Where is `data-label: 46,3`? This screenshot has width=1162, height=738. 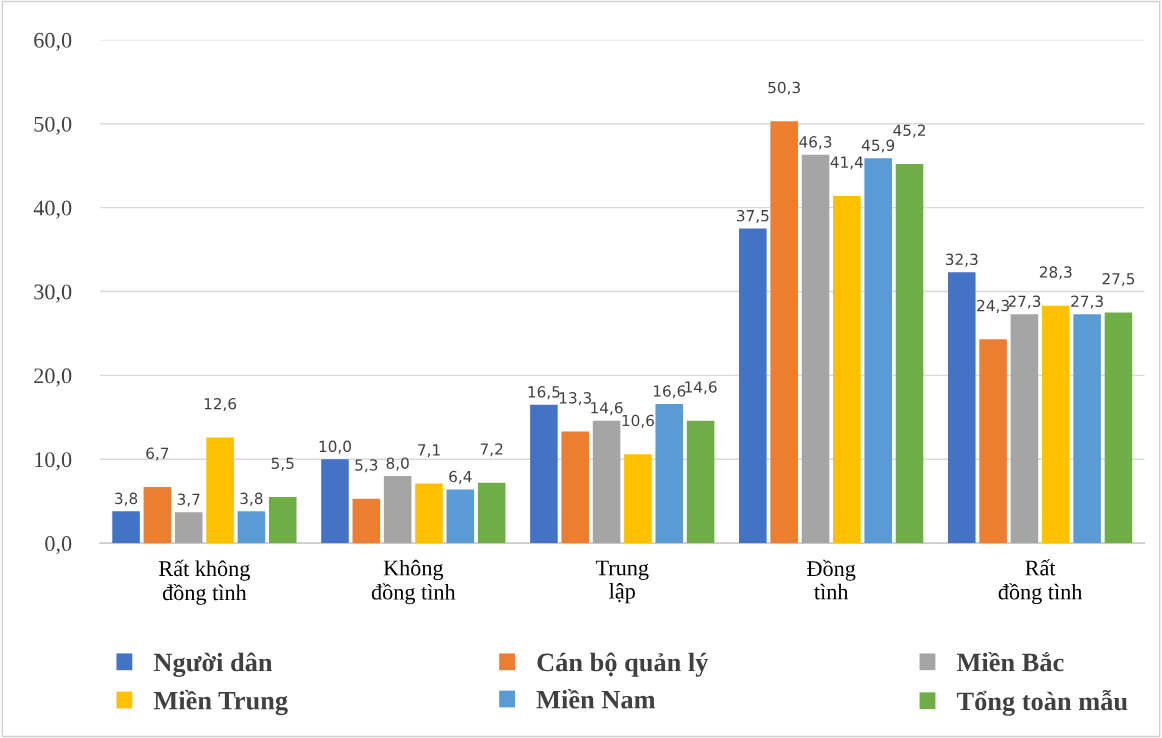
data-label: 46,3 is located at coordinates (815, 143).